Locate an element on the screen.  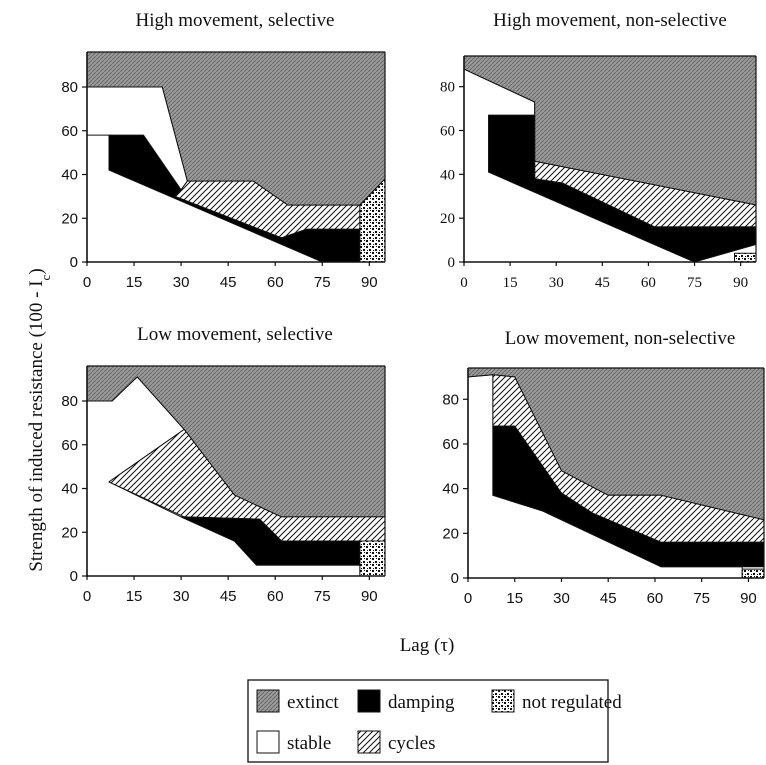
panel-title: High movement, non-selective is located at coordinates (610, 20).